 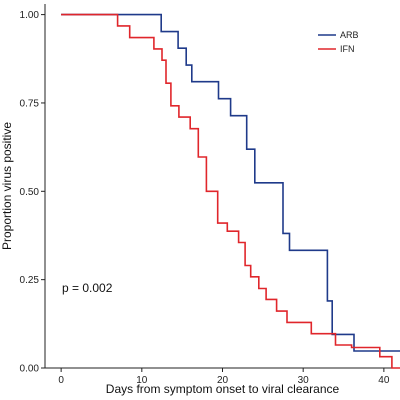 I want to click on x-tick-label: 20, so click(x=223, y=380).